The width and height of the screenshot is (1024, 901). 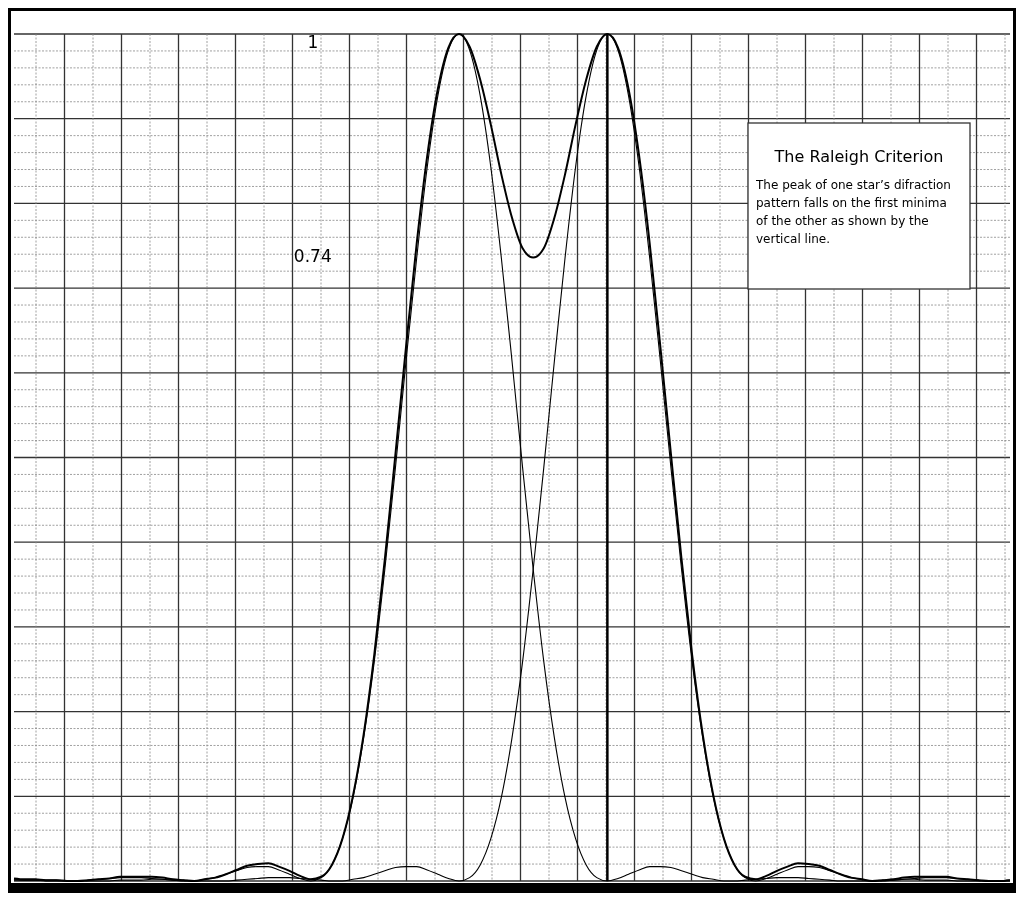 I want to click on text: The Raleigh Criterion, so click(x=858, y=156).